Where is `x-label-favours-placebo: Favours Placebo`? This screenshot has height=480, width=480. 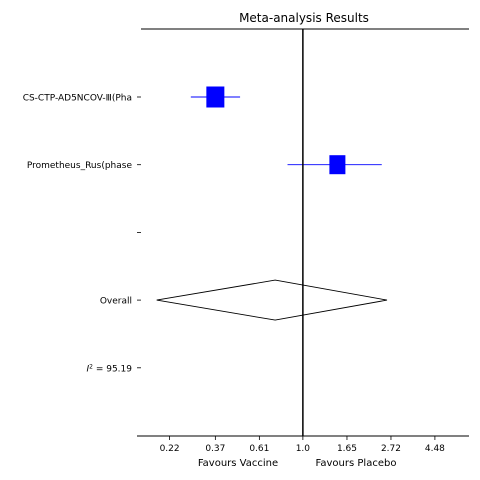 x-label-favours-placebo: Favours Placebo is located at coordinates (356, 463).